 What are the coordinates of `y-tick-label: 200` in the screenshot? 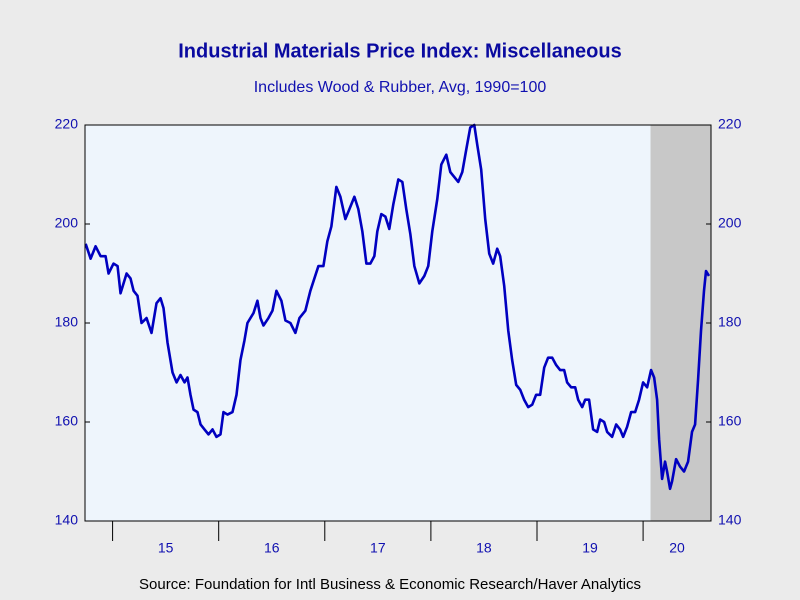 It's located at (67, 223).